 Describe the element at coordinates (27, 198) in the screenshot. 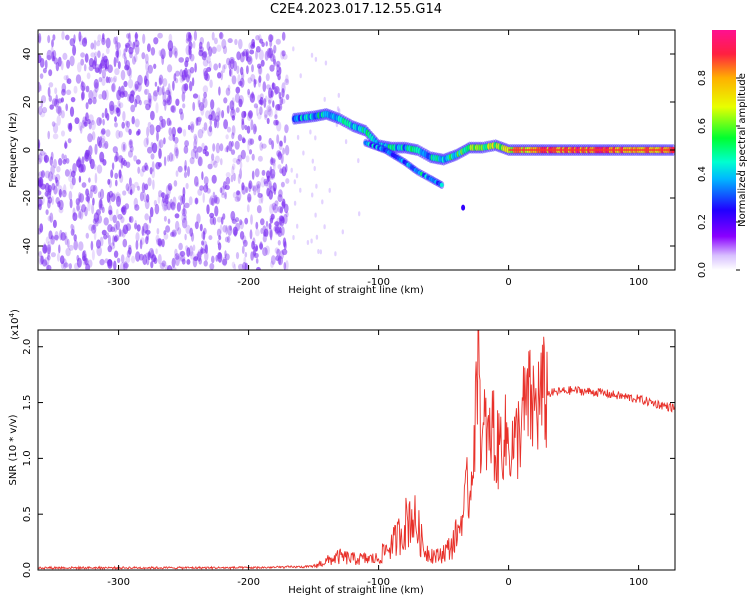

I see `spectrogram-y-tick-label: -20` at that location.